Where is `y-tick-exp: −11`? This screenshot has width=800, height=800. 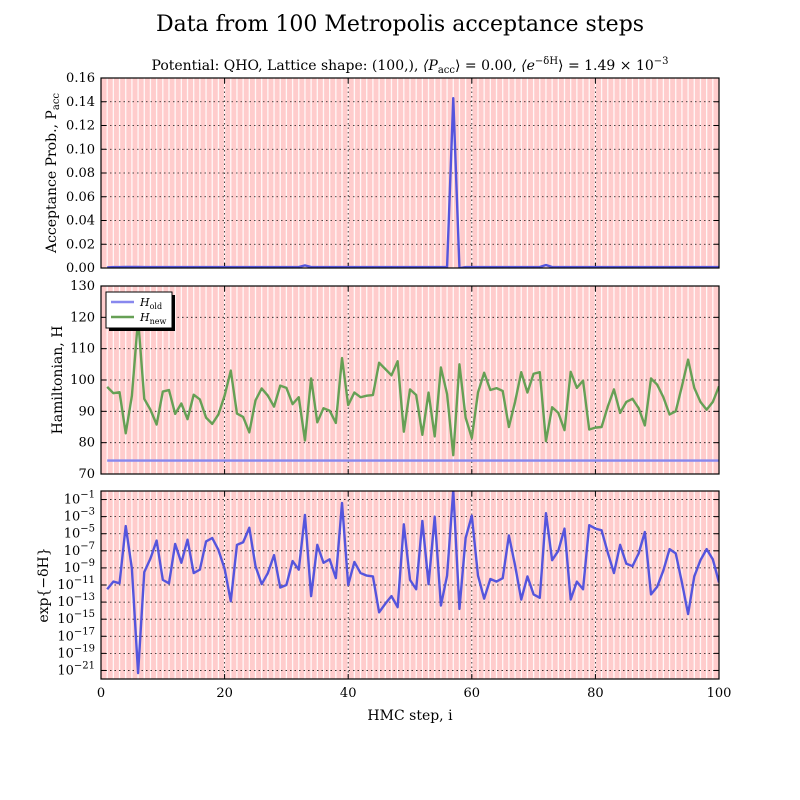
y-tick-exp: −11 is located at coordinates (84, 580).